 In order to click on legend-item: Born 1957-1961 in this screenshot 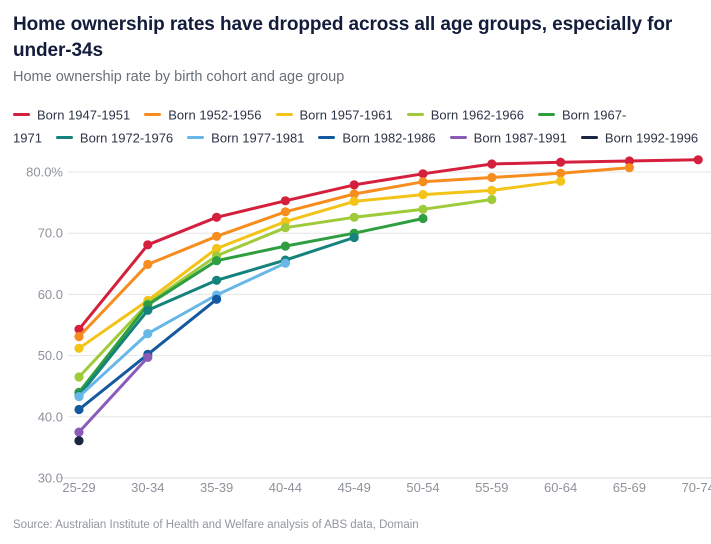, I will do `click(334, 115)`.